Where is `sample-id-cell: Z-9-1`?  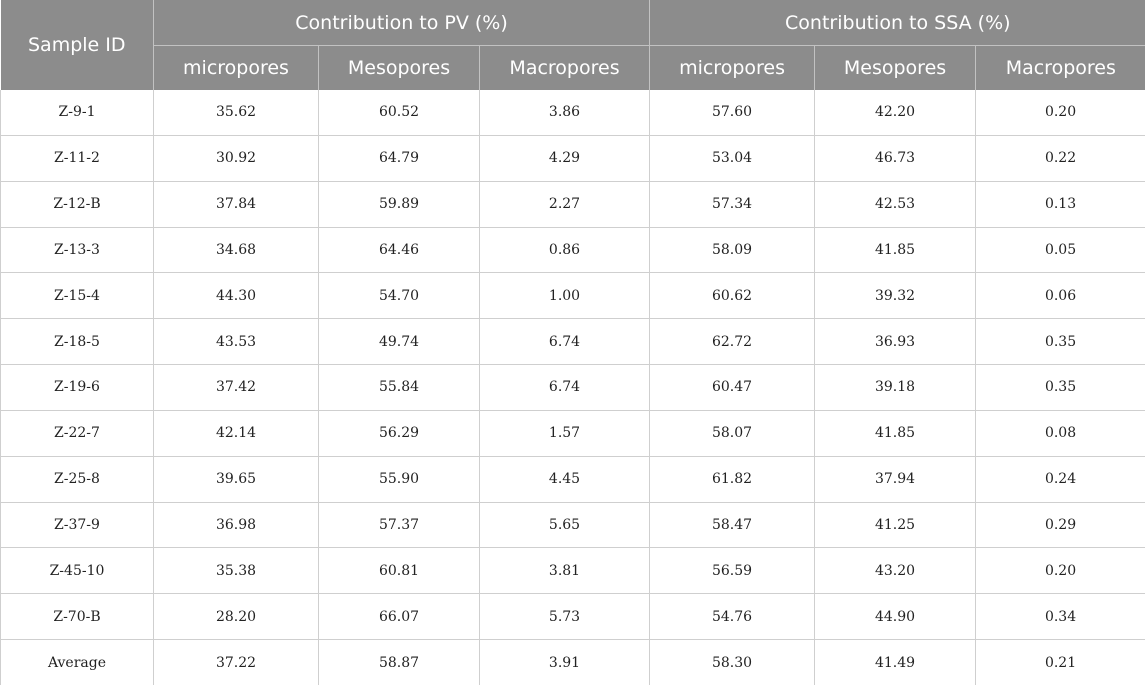
sample-id-cell: Z-9-1 is located at coordinates (77, 113).